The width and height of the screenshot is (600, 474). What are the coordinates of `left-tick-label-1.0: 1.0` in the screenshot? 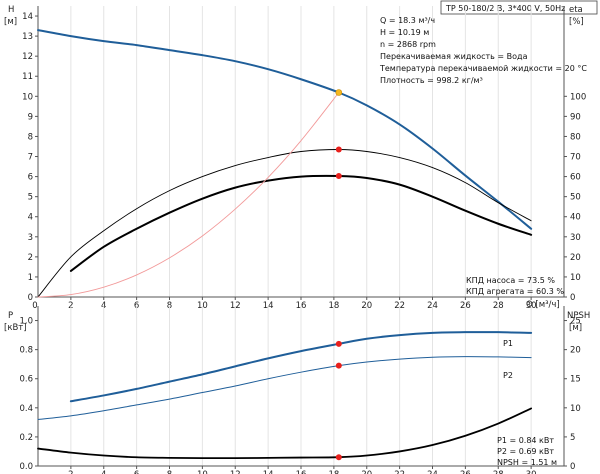 It's located at (26, 322).